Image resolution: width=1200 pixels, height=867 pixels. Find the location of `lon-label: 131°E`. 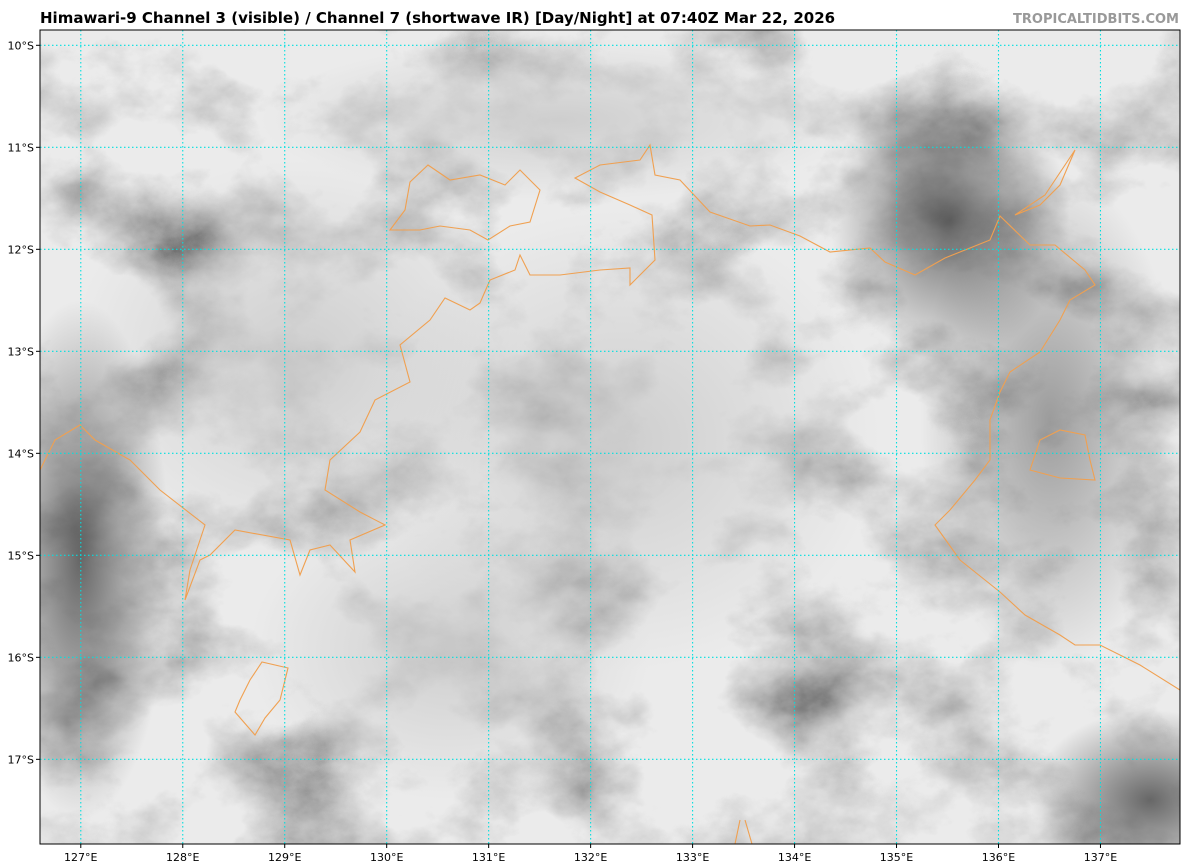

lon-label: 131°E is located at coordinates (488, 857).